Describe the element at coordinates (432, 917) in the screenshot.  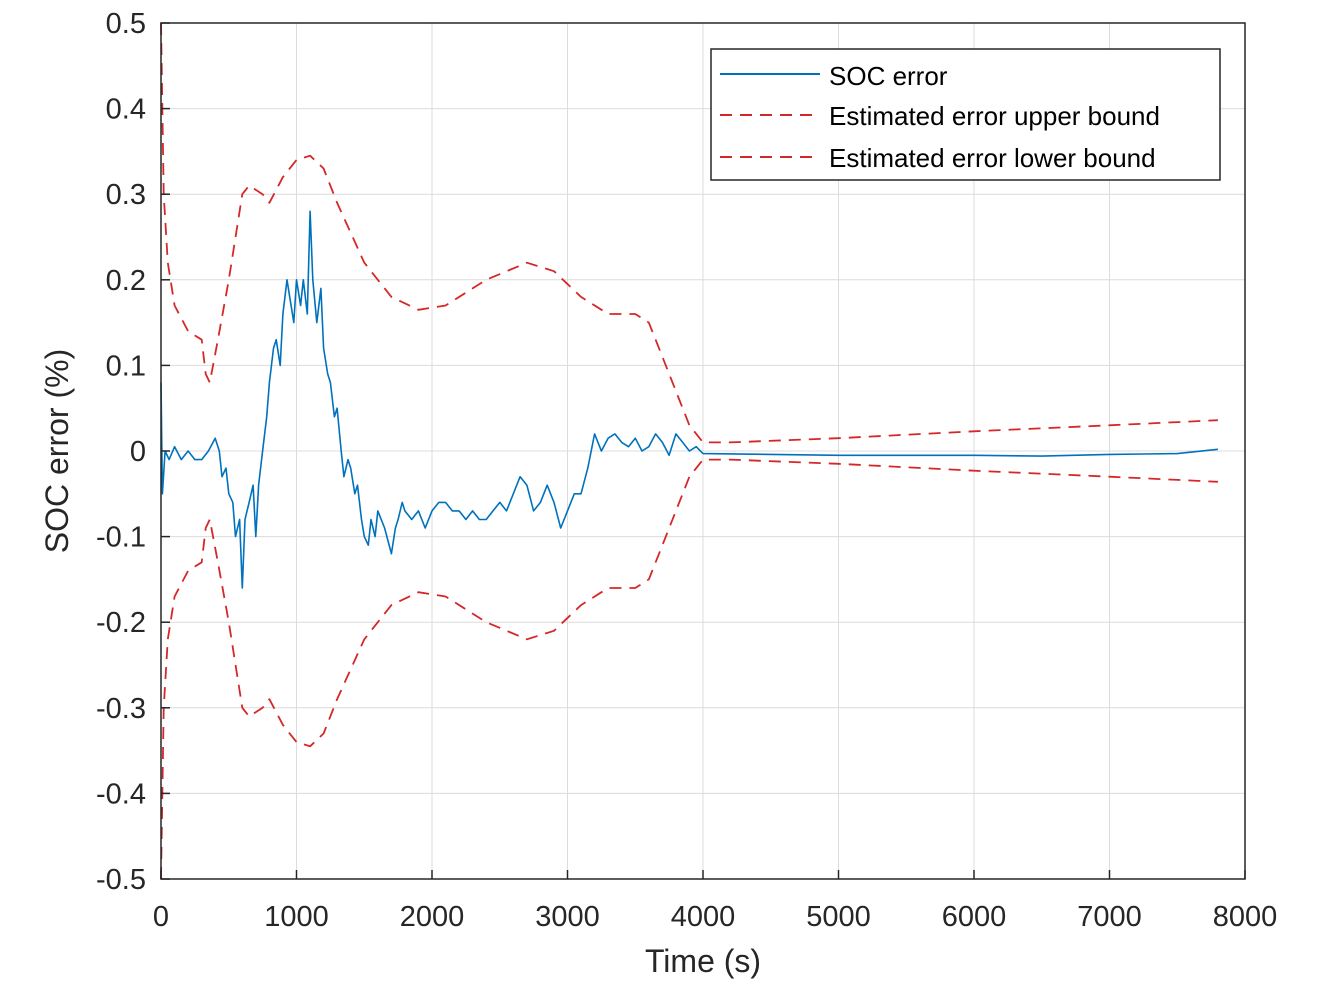
I see `x-tick-label: 2000` at that location.